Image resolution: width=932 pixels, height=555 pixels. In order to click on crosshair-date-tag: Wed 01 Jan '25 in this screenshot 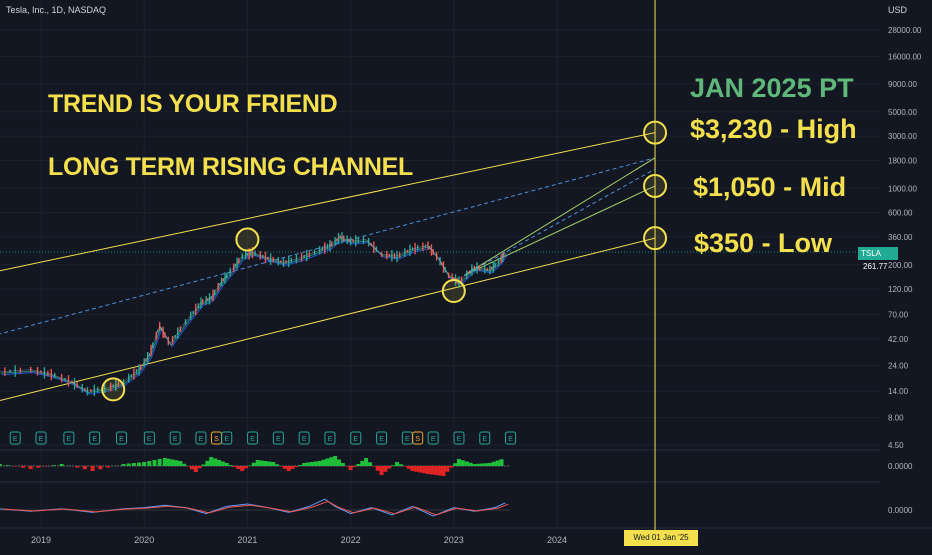, I will do `click(661, 538)`.